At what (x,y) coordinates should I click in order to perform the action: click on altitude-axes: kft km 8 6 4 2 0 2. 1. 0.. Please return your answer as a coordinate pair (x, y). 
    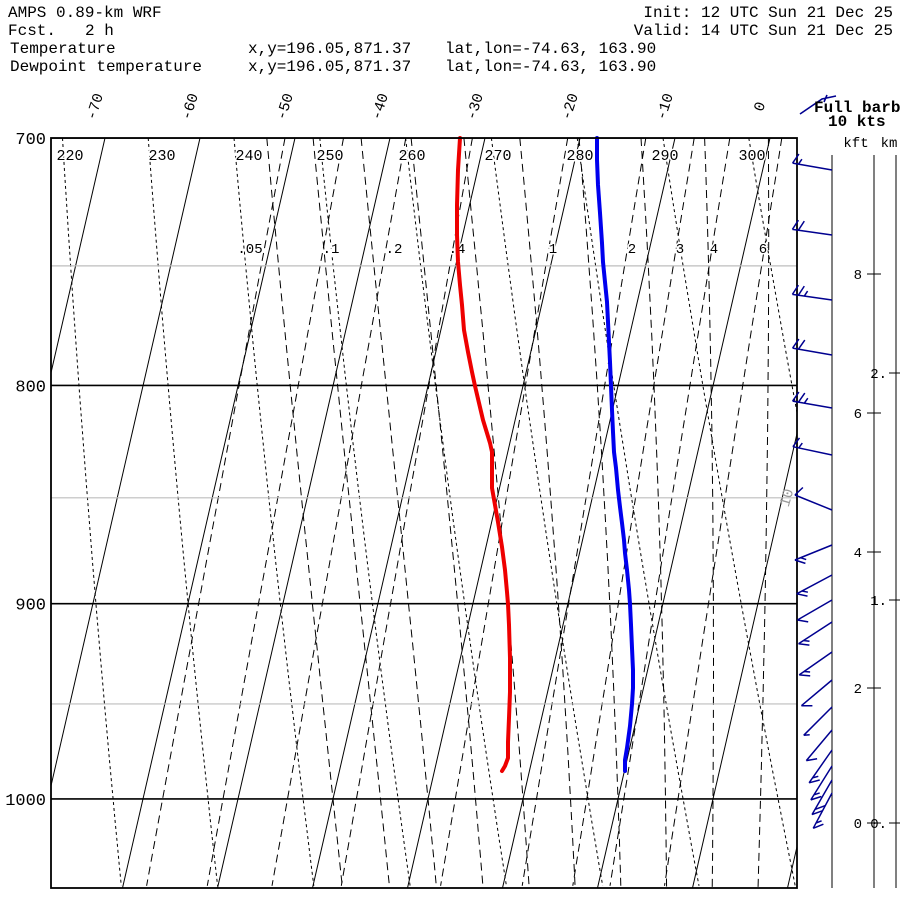
    Looking at the image, I should click on (865, 512).